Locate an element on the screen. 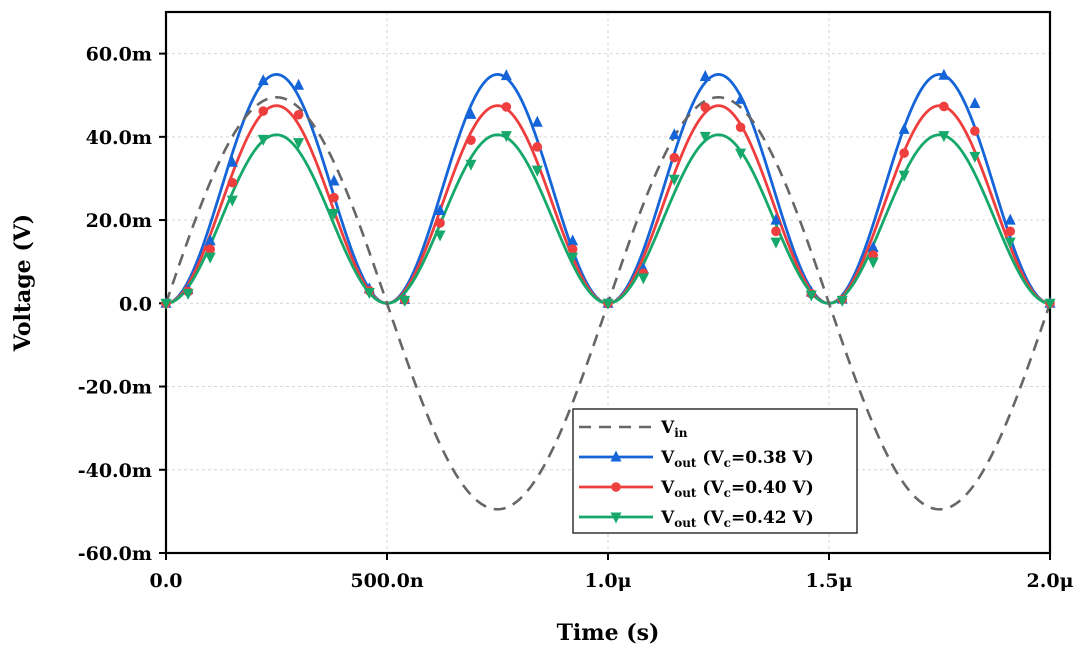 This screenshot has height=652, width=1085. legend-entry-1: Vout (Vc=0.38 V) is located at coordinates (696, 459).